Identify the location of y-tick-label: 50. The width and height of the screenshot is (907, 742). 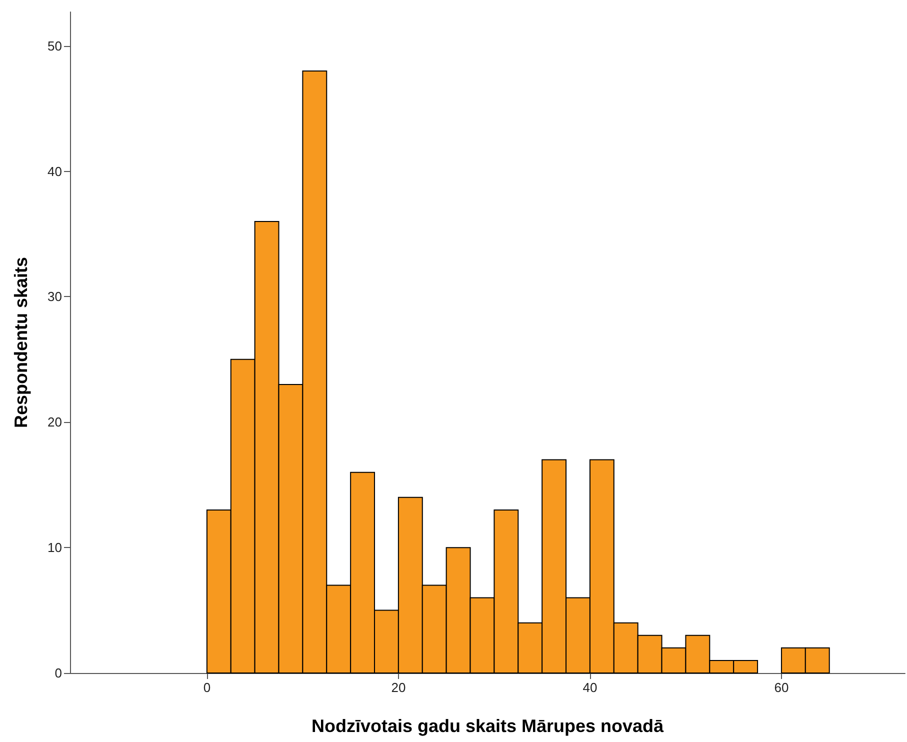
(55, 46).